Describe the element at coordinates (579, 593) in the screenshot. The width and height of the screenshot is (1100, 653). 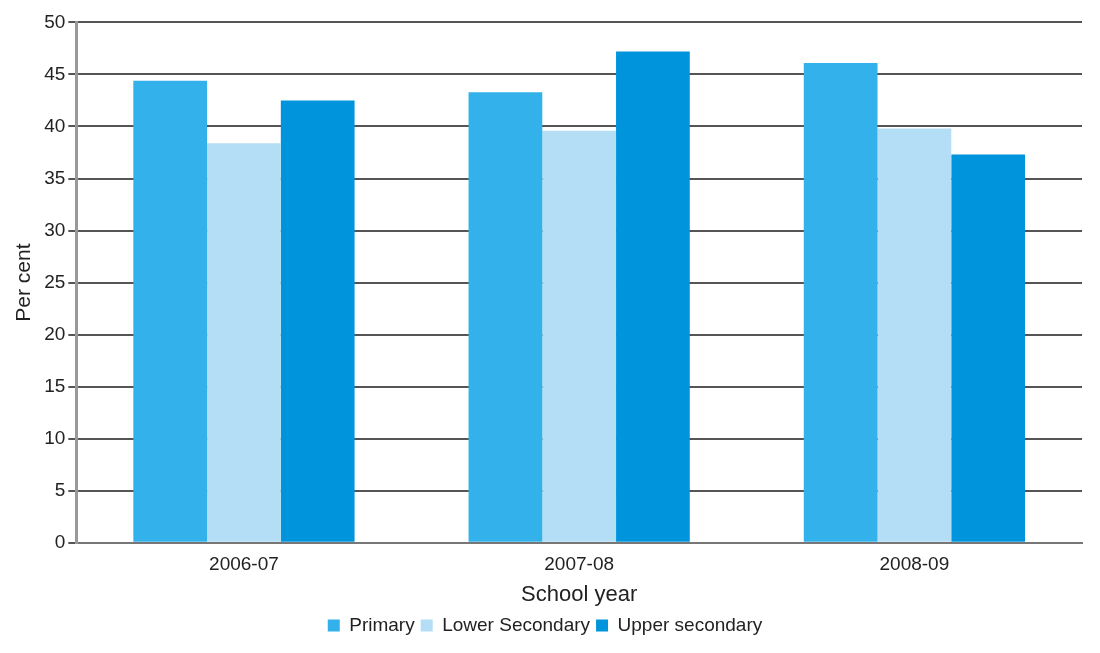
I see `x-axis-title: School year` at that location.